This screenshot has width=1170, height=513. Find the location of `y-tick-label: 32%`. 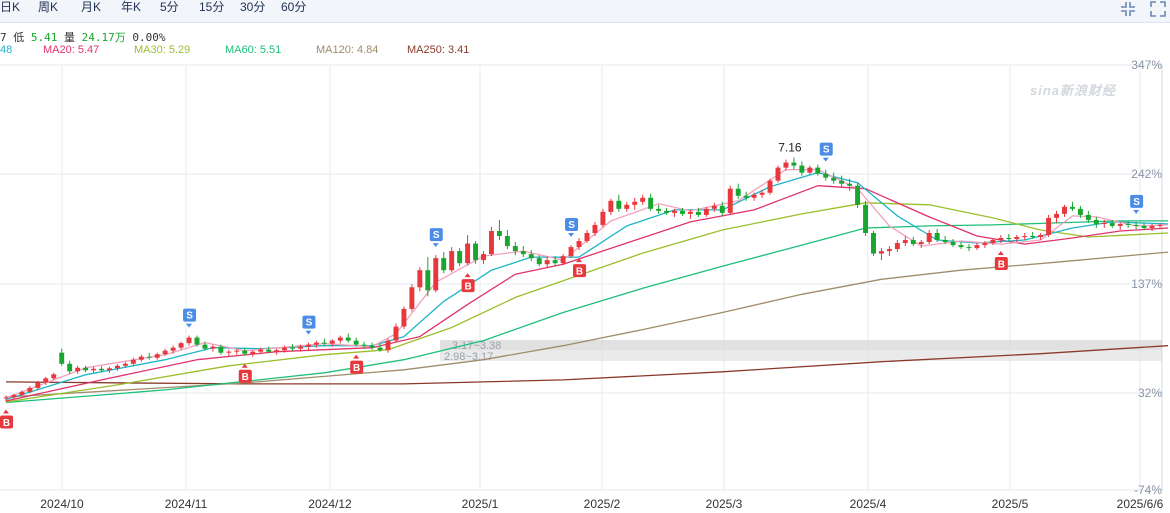

y-tick-label: 32% is located at coordinates (1150, 393).